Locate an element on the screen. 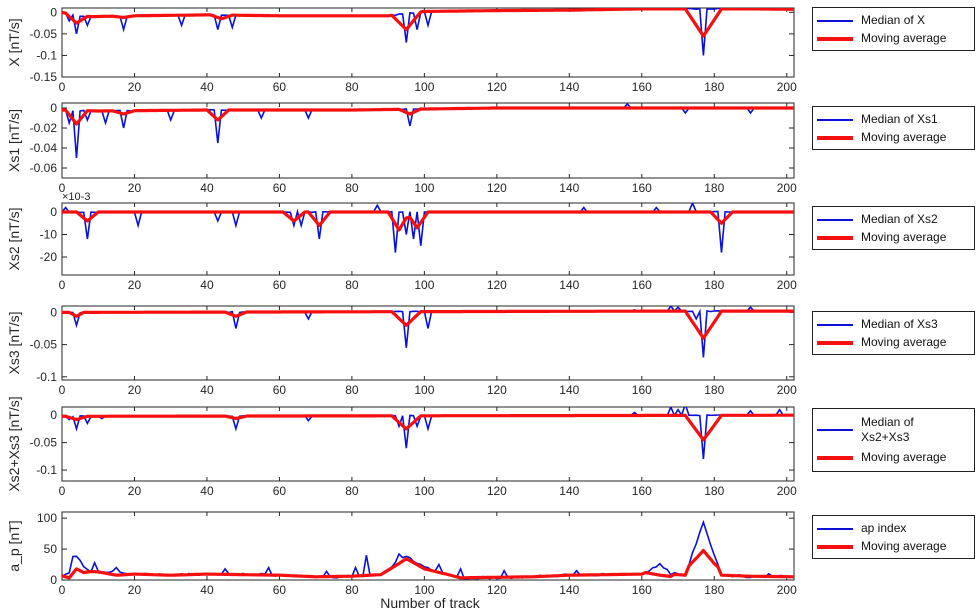 The height and width of the screenshot is (614, 976). y-axis-label: Xs2+Xs3 [nT/s] is located at coordinates (14, 443).